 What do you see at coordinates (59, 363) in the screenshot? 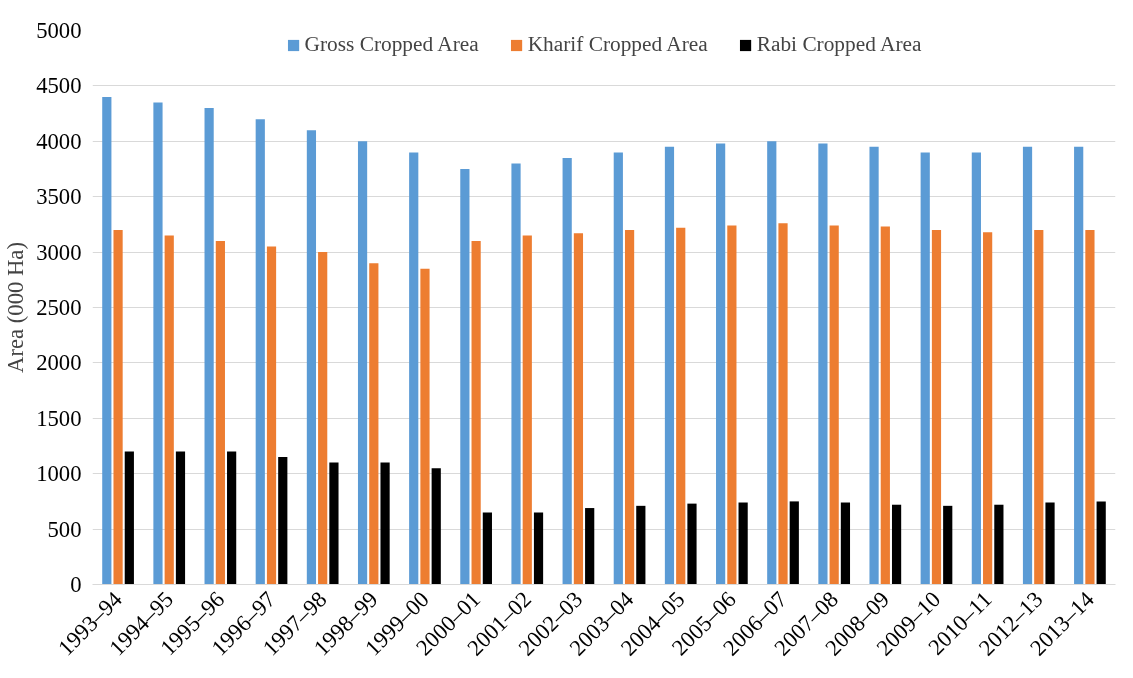
I see `y-tick-label: 2000` at bounding box center [59, 363].